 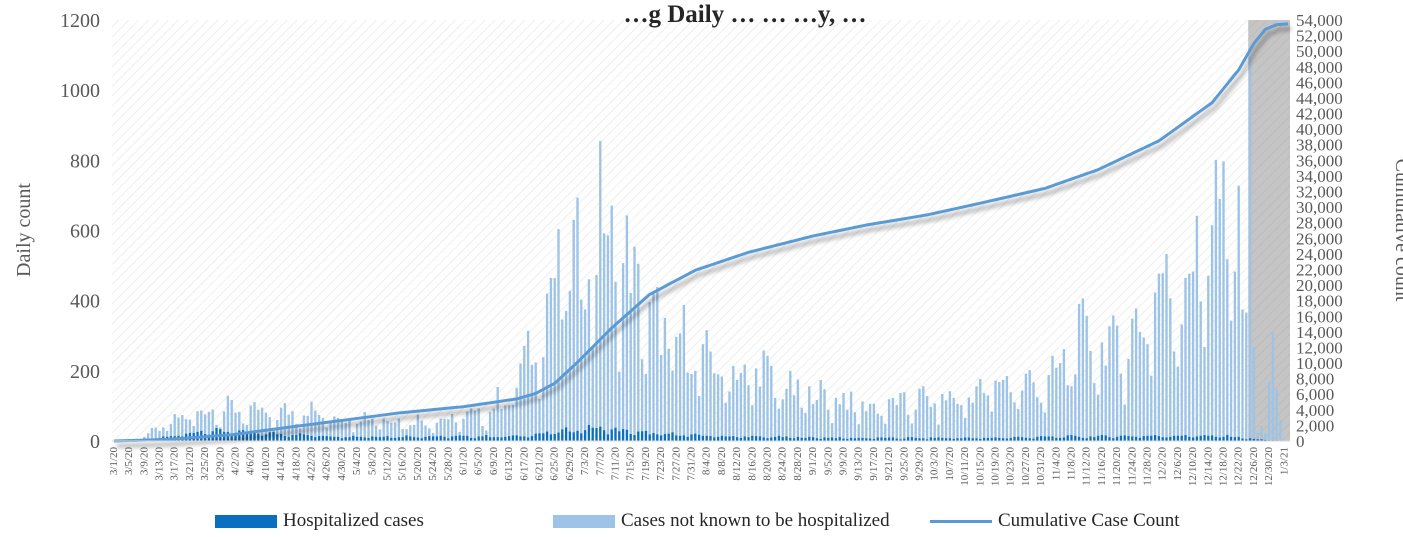 I want to click on x-tick-label: 10/11/20, so click(x=965, y=466).